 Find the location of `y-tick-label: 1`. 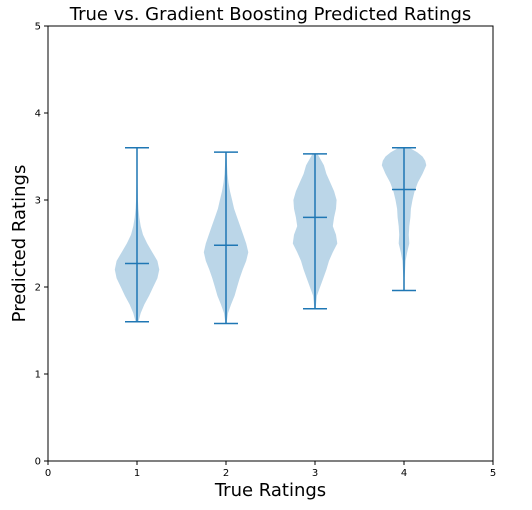

y-tick-label: 1 is located at coordinates (38, 375).